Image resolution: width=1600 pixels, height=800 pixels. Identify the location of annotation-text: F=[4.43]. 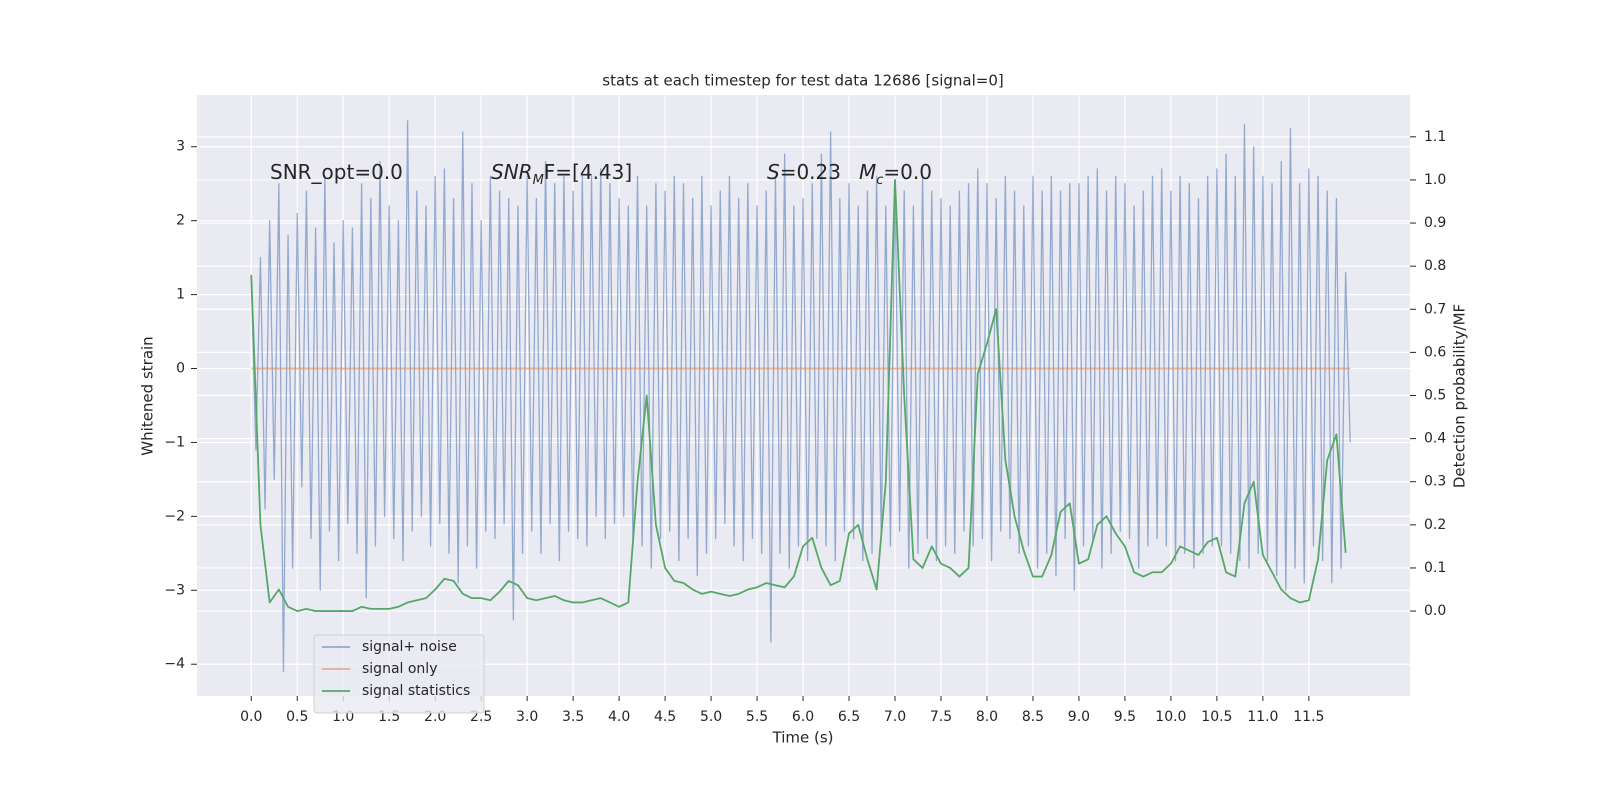
(588, 172).